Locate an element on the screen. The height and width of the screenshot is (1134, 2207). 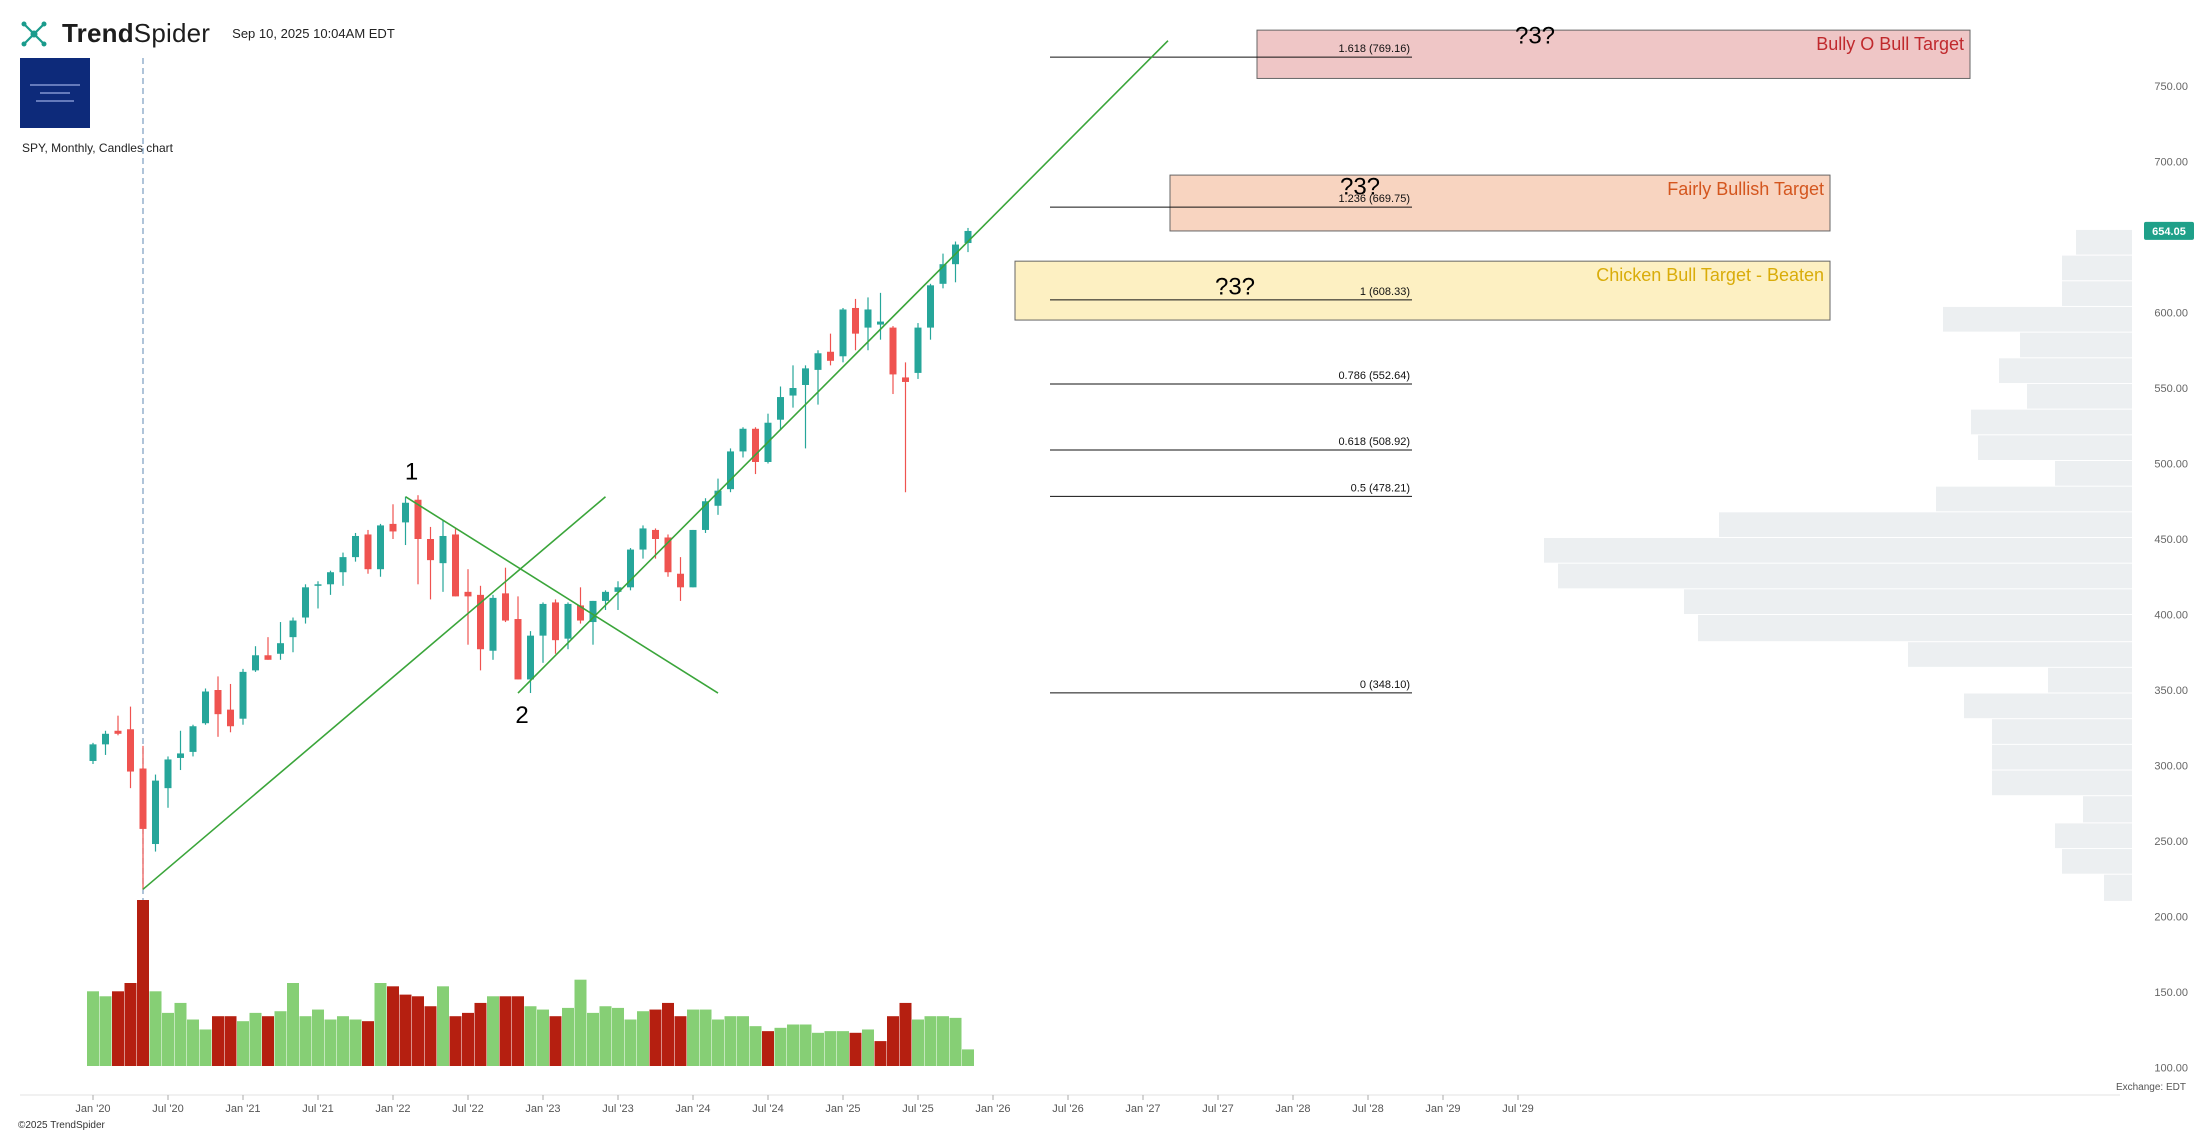
x-axis-tick-label: Jan '28 is located at coordinates (1292, 1109).